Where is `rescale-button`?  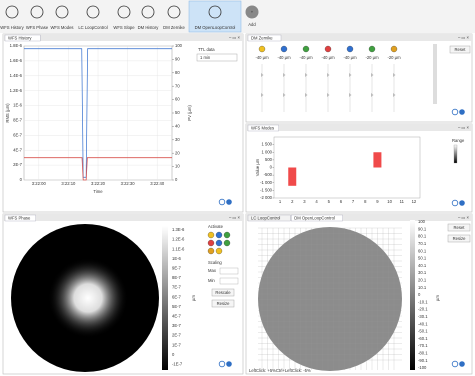
rescale-button is located at coordinates (223, 292).